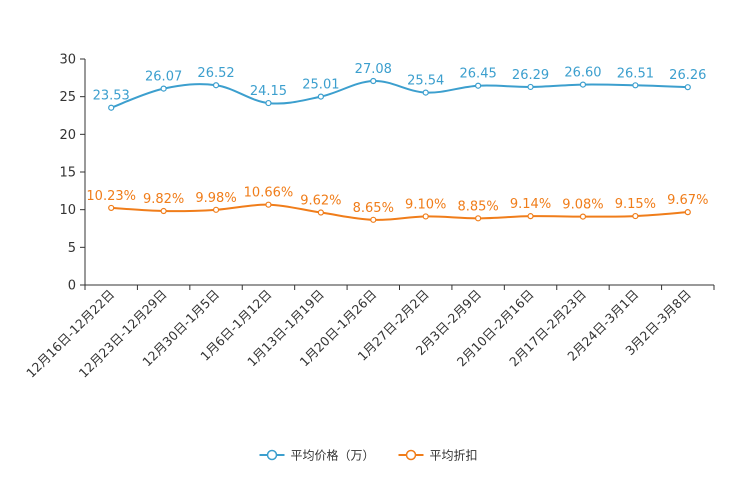  I want to click on data-label: 26.52, so click(215, 73).